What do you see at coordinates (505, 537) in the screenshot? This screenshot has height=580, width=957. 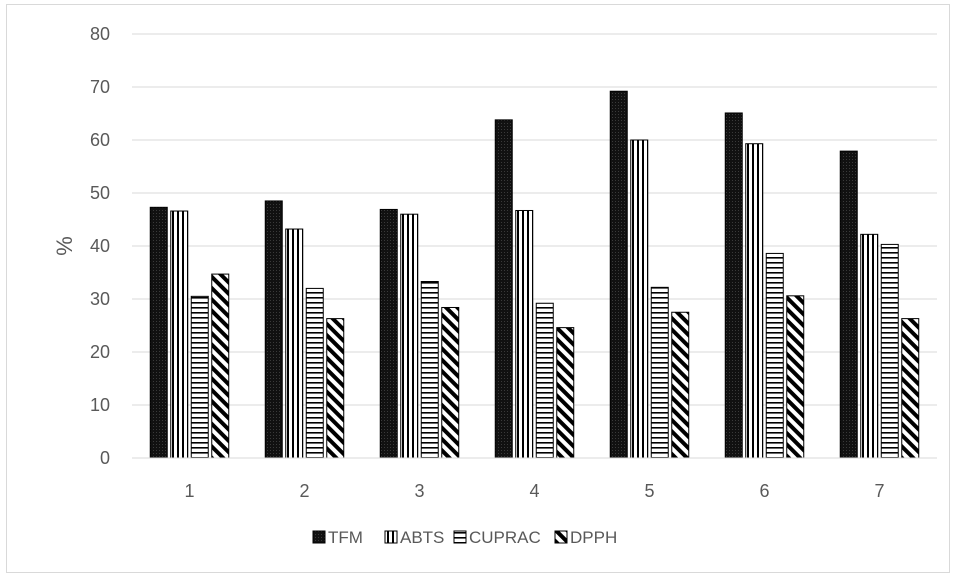 I see `legend-label-cuprac: CUPRAC` at bounding box center [505, 537].